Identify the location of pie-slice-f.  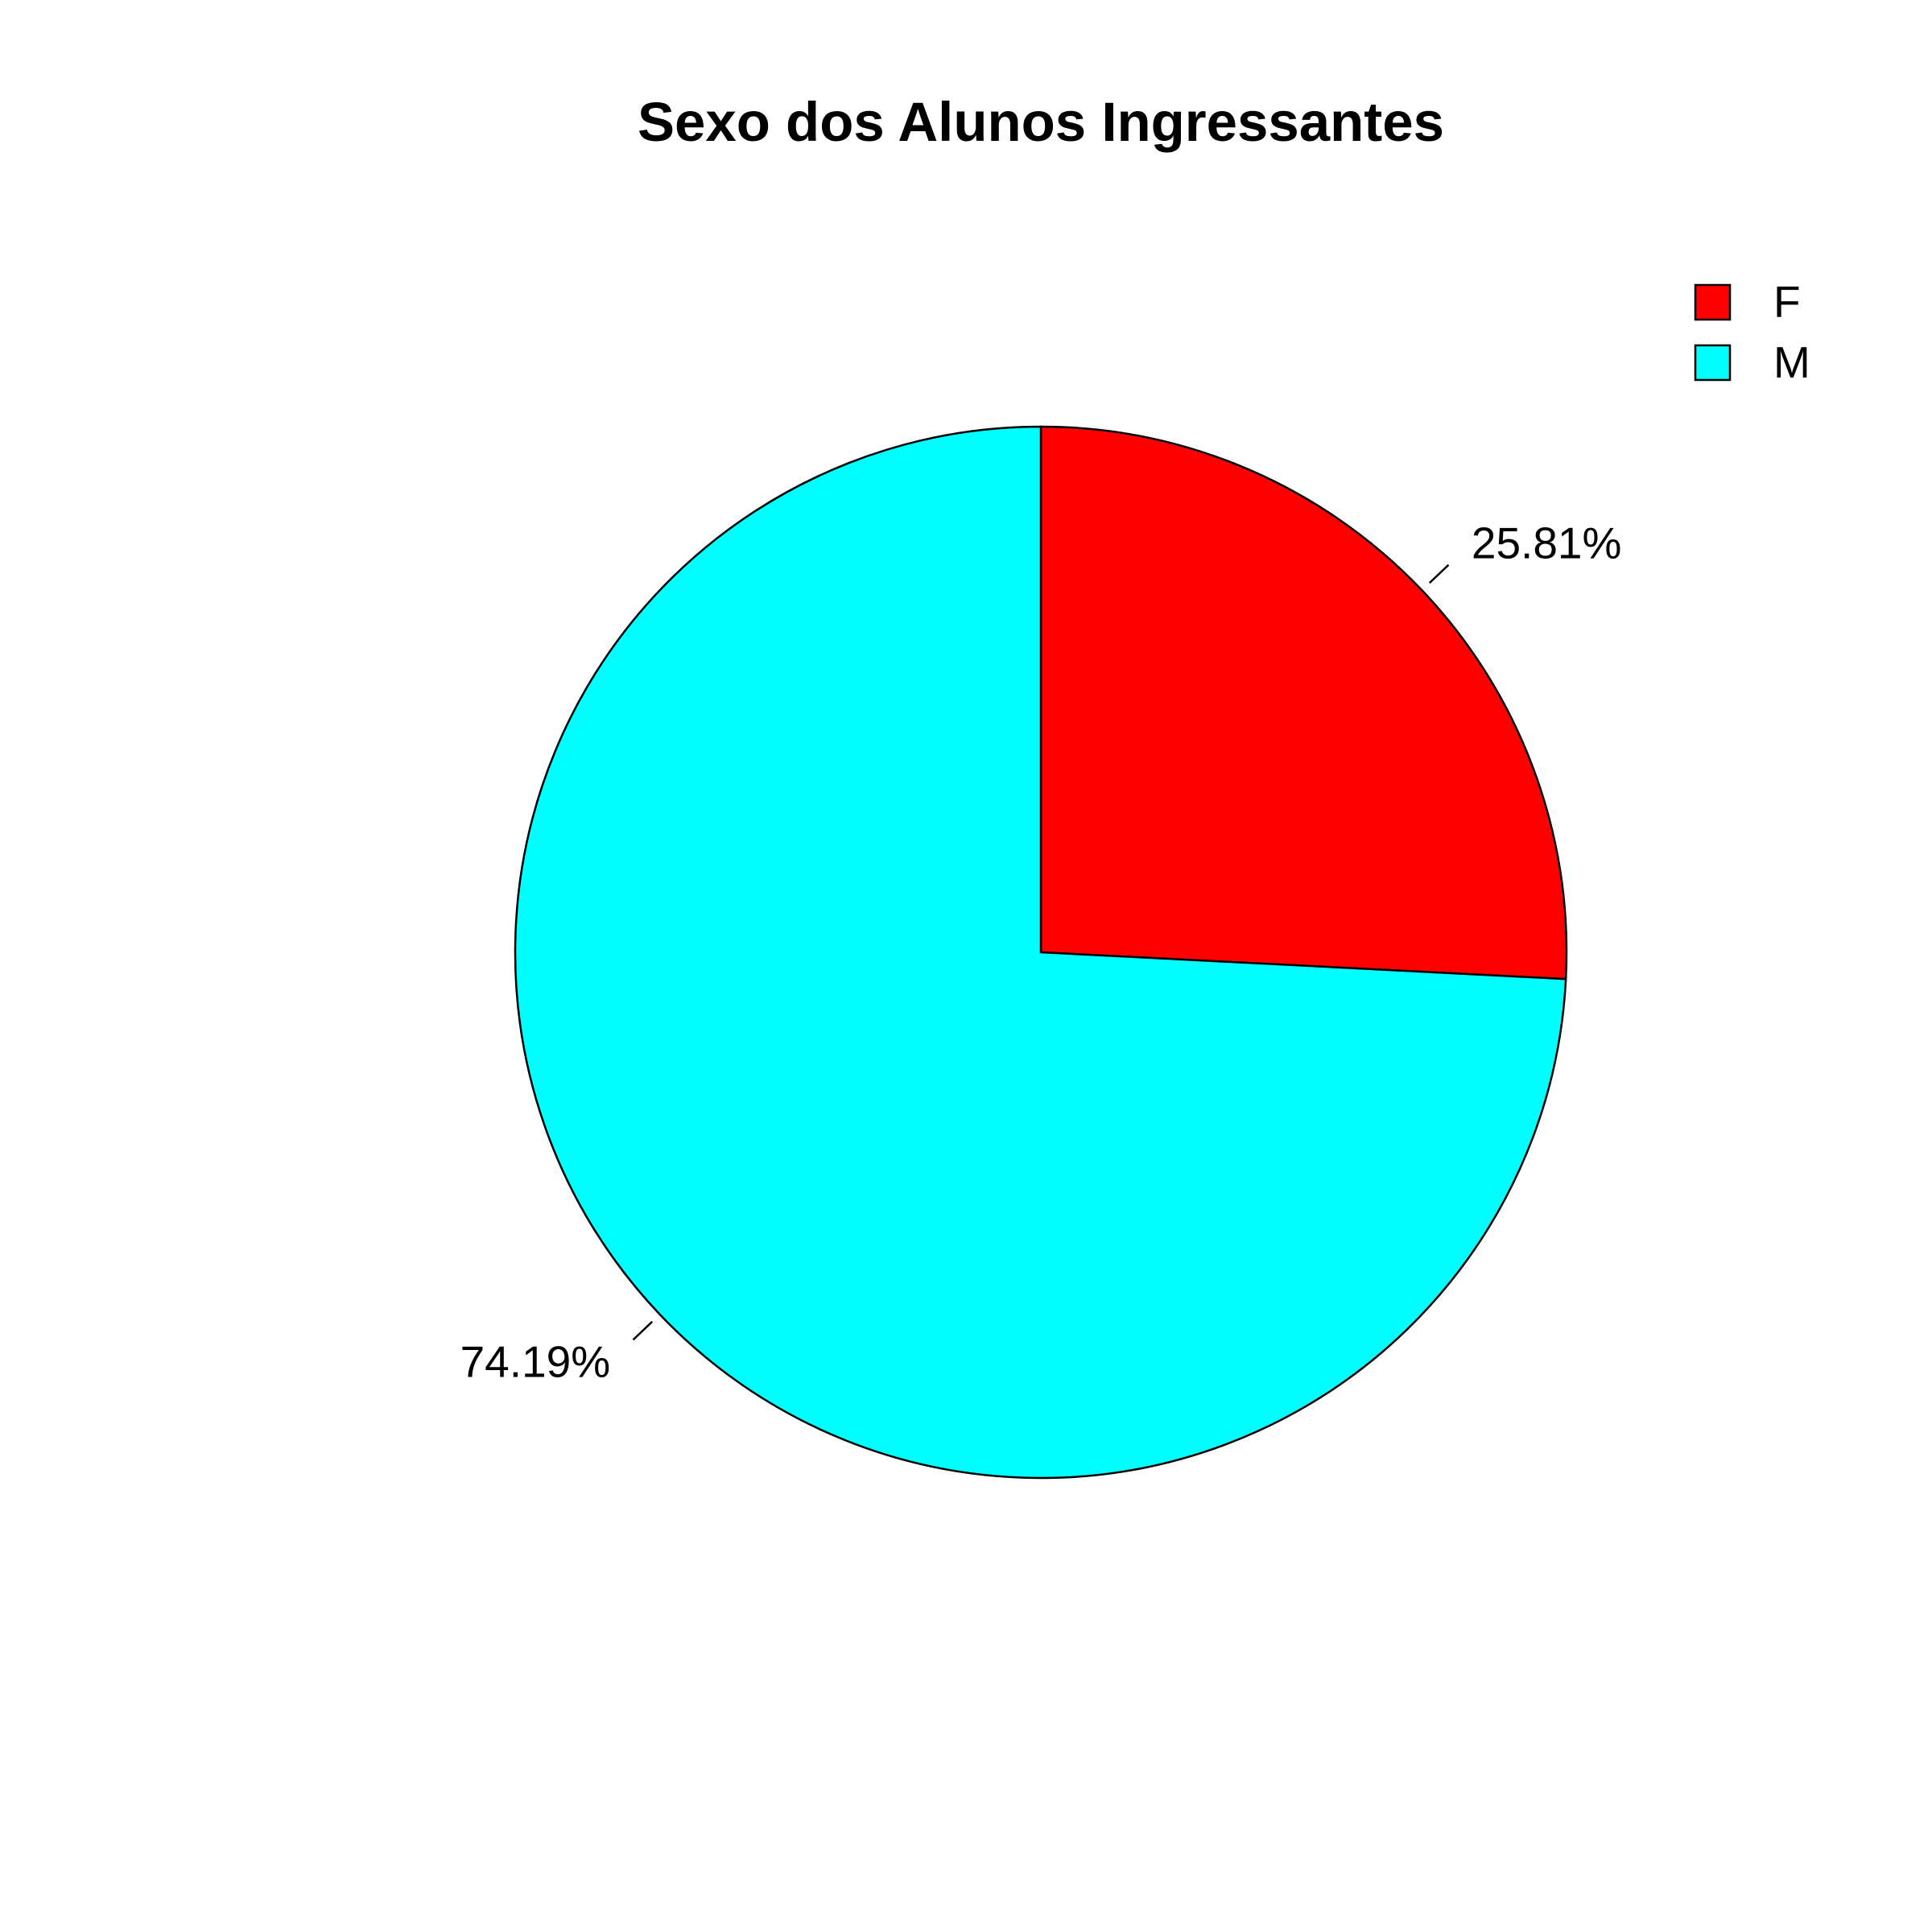
(1303, 702).